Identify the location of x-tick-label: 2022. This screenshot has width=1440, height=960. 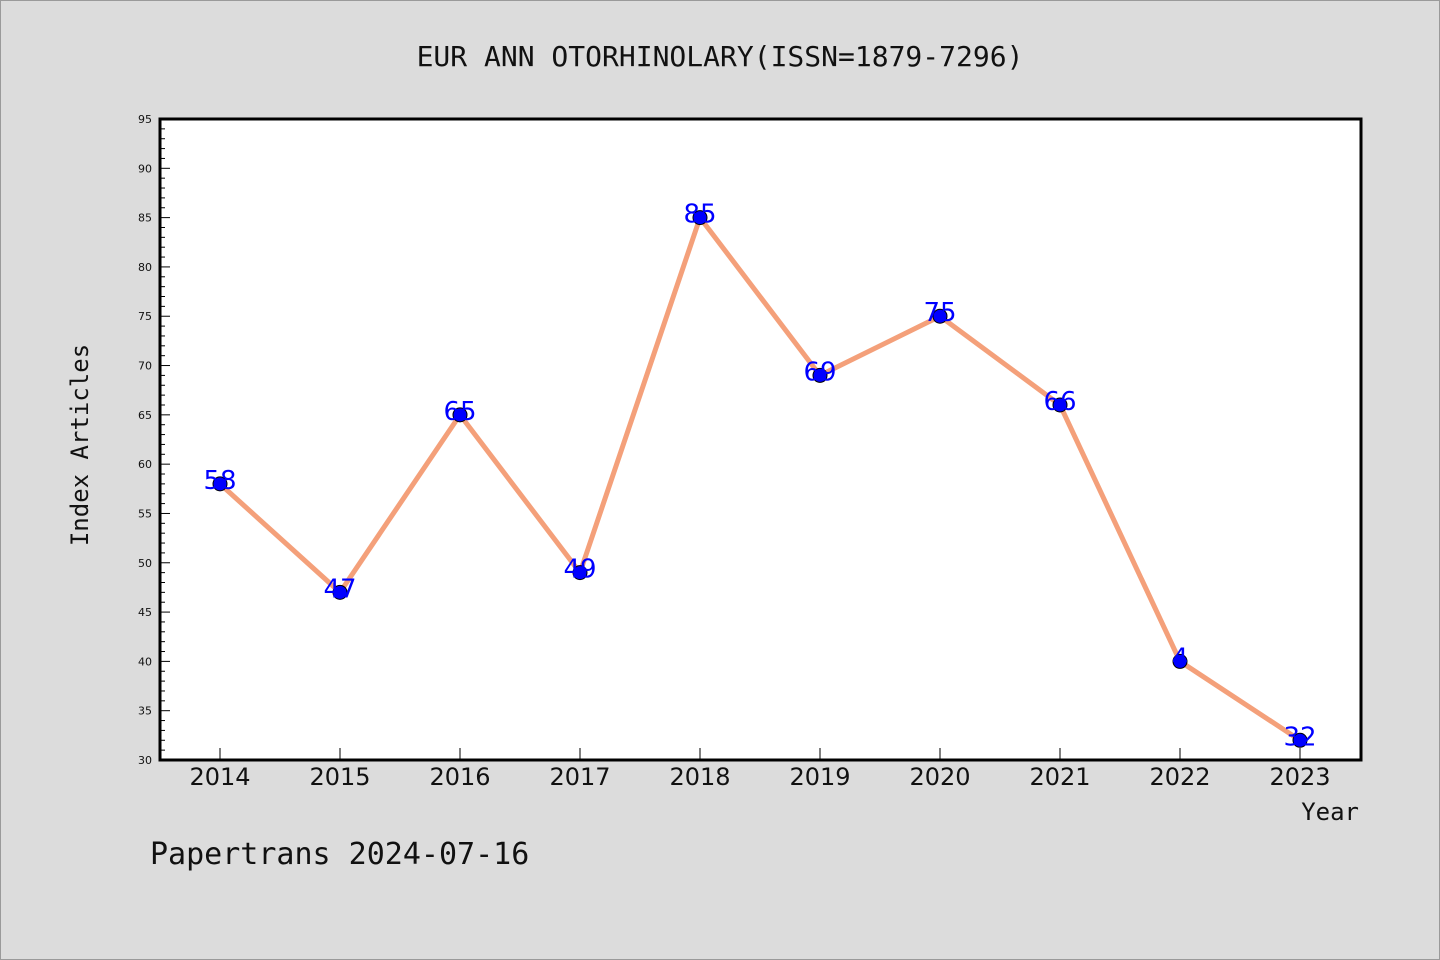
(1179, 777).